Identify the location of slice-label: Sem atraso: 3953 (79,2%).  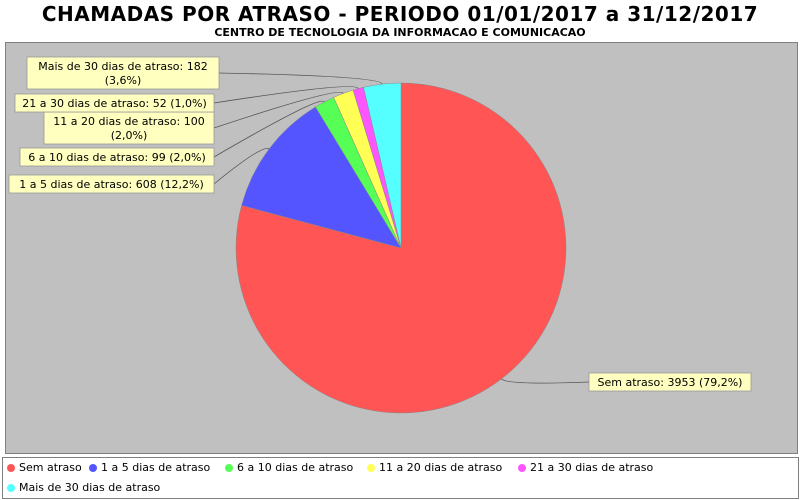
(670, 382).